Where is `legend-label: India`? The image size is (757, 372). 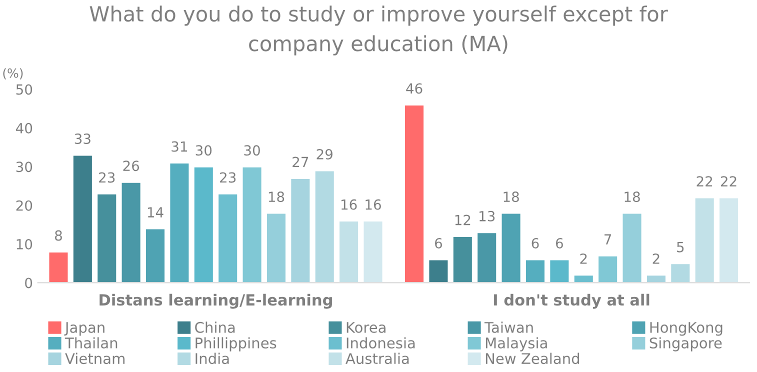
legend-label: India is located at coordinates (212, 358).